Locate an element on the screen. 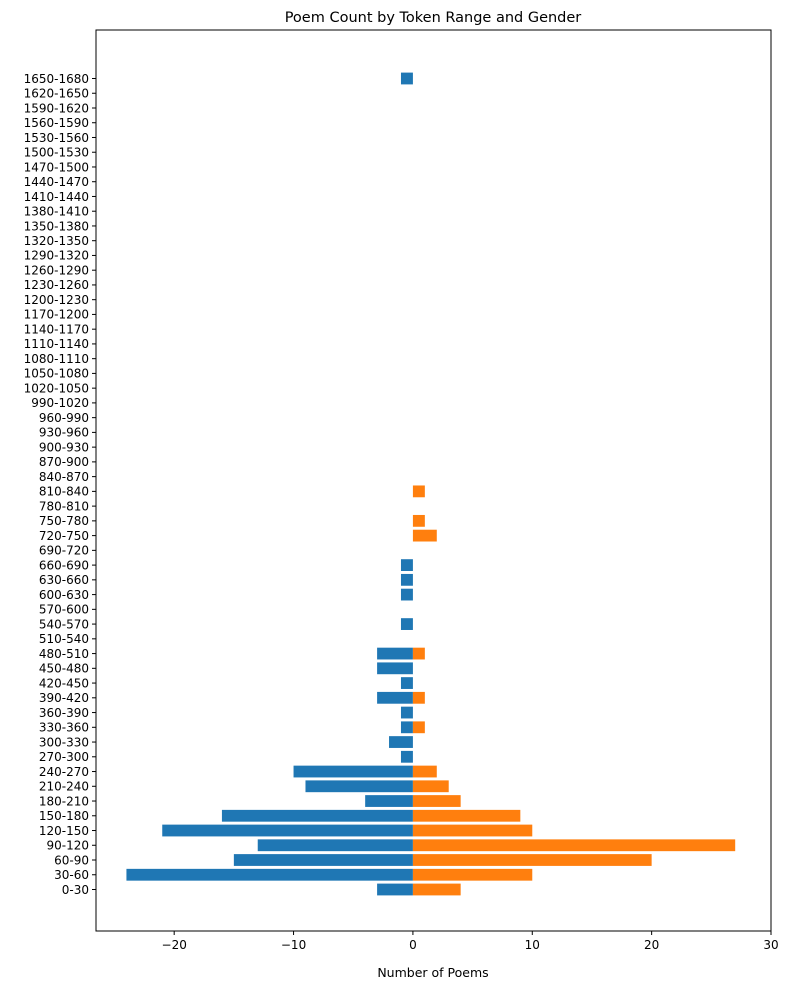  y-tick-label: 750-780 is located at coordinates (64, 521).